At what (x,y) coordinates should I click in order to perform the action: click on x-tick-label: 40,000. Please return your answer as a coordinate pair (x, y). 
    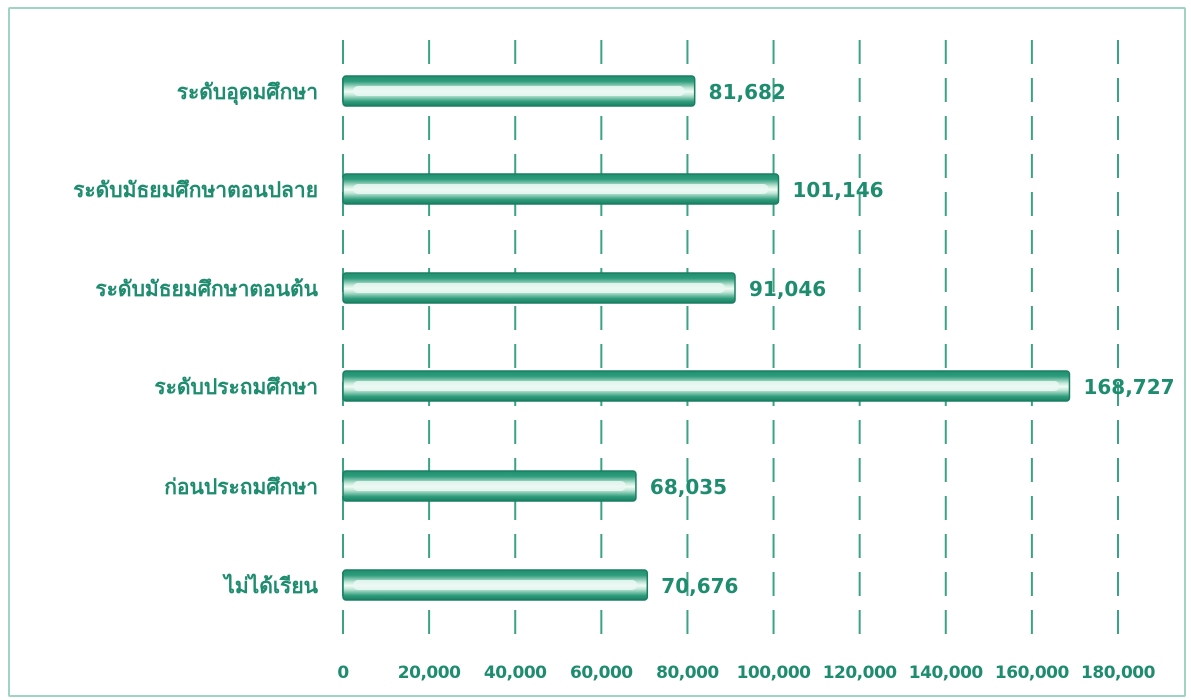
    Looking at the image, I should click on (515, 673).